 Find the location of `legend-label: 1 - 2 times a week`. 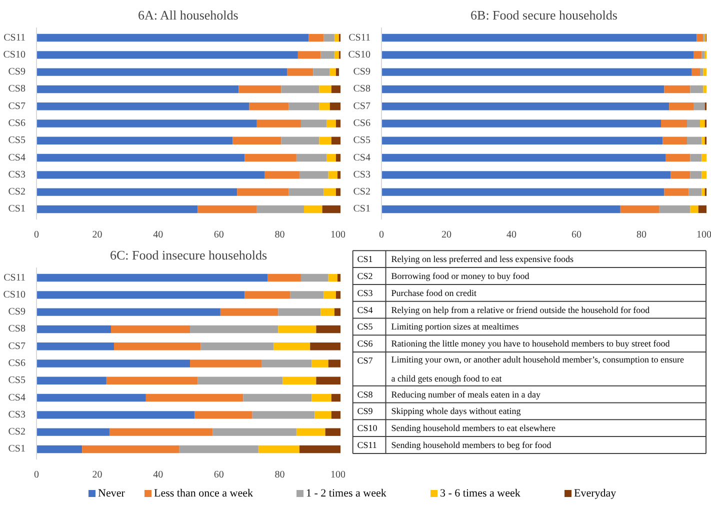

legend-label: 1 - 2 times a week is located at coordinates (346, 494).